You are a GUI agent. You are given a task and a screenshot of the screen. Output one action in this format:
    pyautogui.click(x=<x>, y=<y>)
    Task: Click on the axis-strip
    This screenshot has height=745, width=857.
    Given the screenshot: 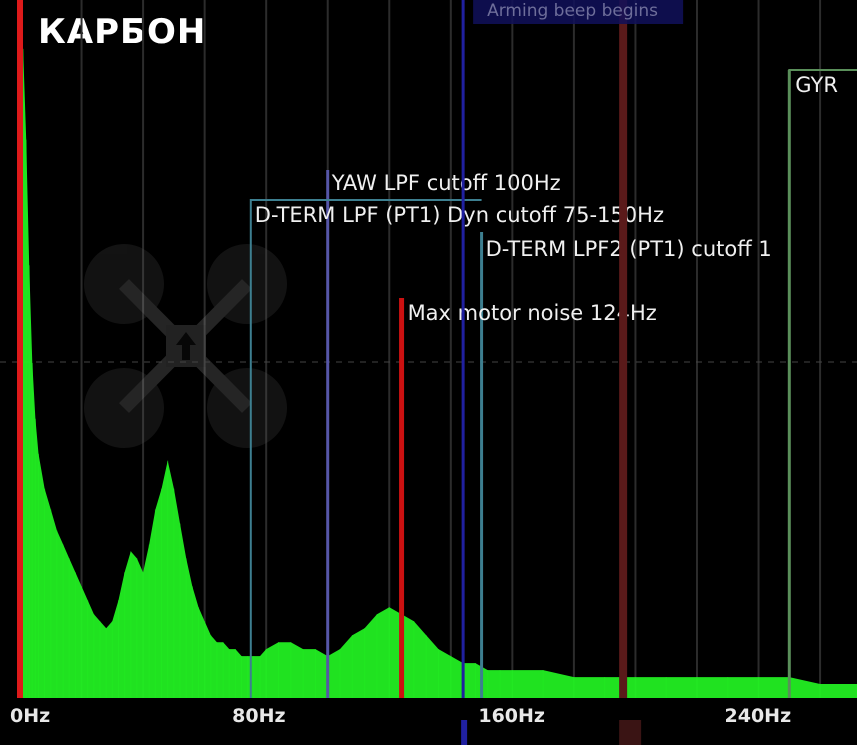 What is the action you would take?
    pyautogui.click(x=428, y=721)
    